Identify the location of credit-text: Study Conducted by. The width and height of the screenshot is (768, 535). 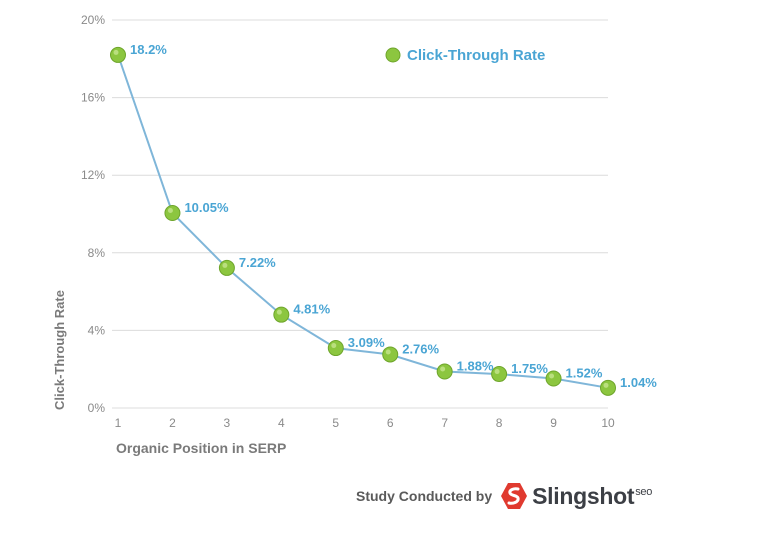
(424, 496).